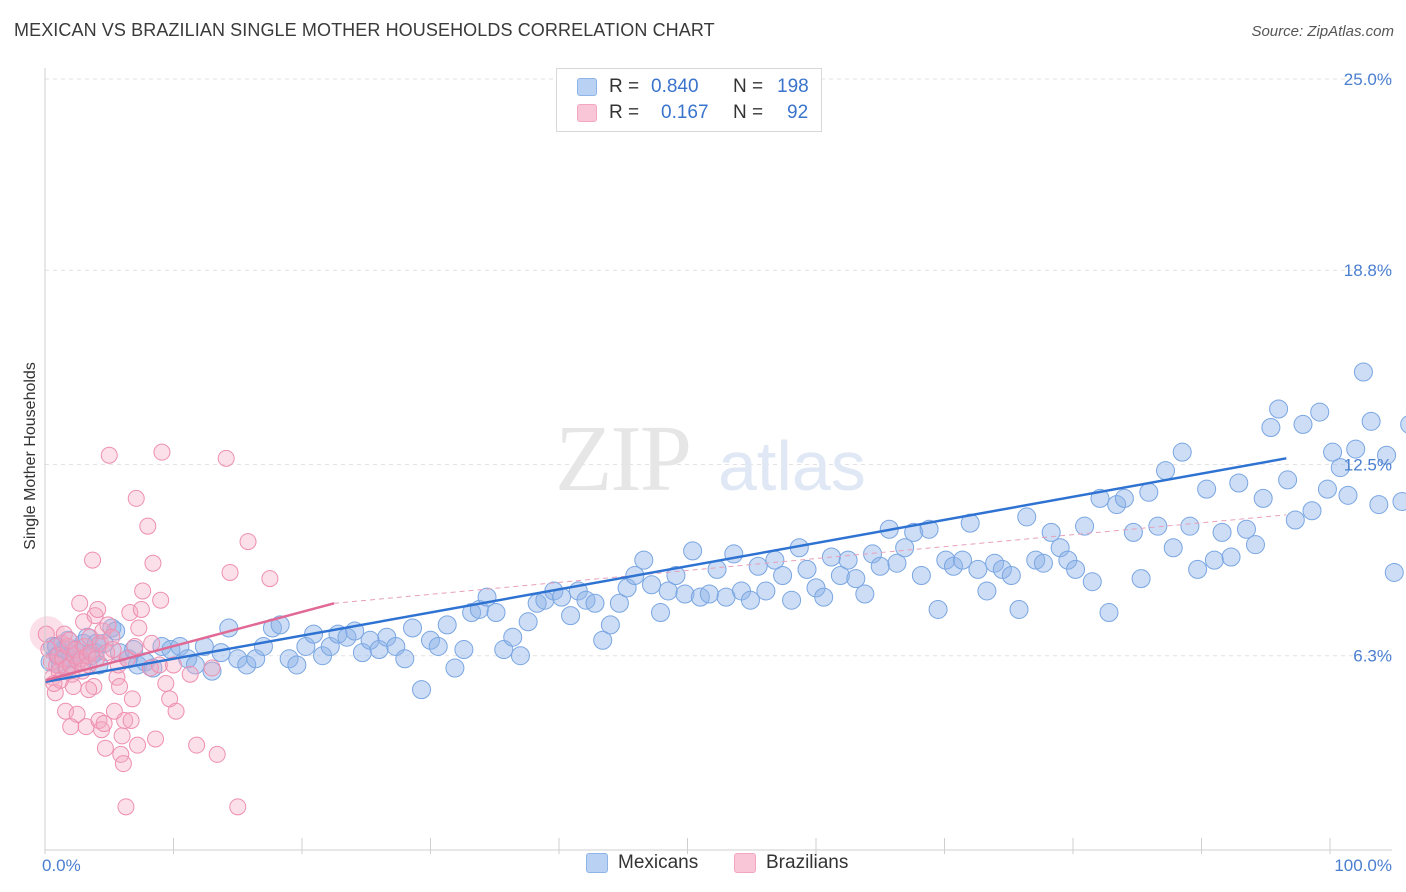  I want to click on x-tick-label: 0.0%, so click(61, 865).